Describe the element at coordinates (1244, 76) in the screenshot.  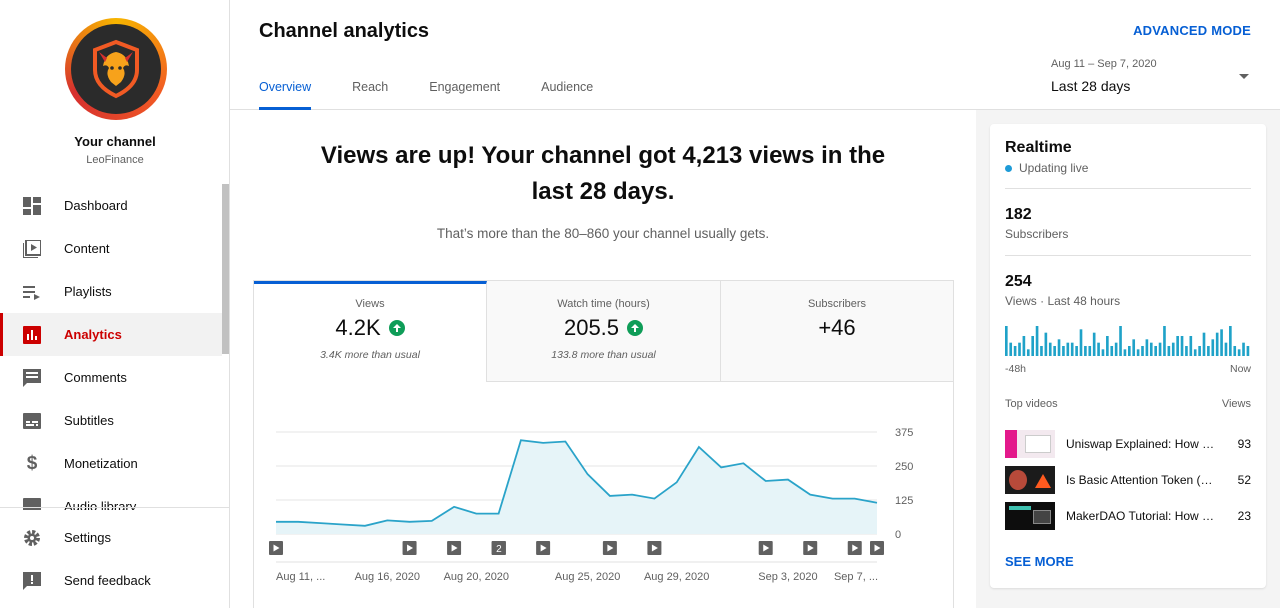
I see `chevron-down-icon` at that location.